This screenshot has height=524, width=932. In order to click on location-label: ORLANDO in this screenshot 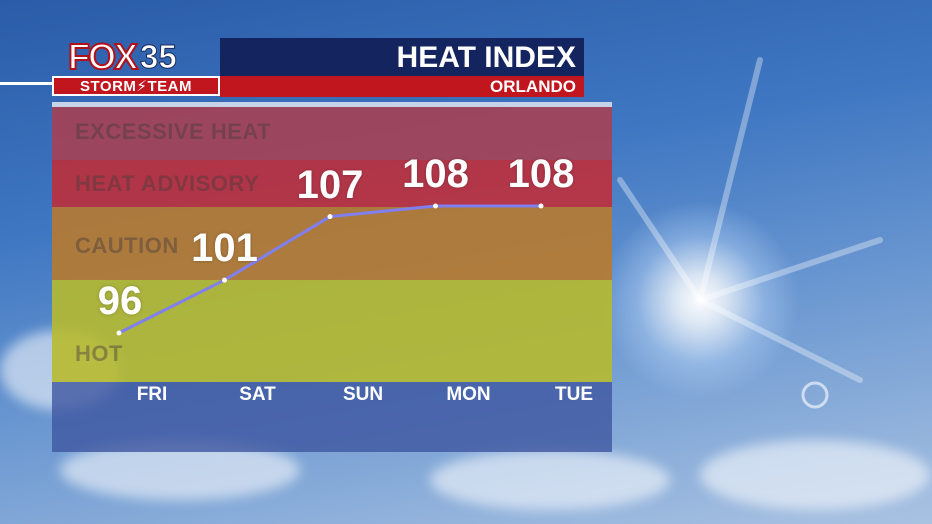, I will do `click(402, 86)`.